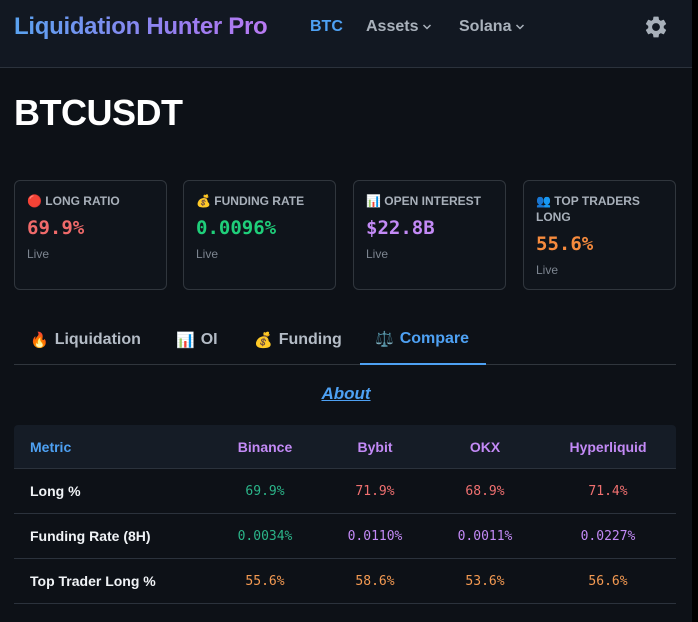  I want to click on table-cell: 71.9%, so click(375, 491).